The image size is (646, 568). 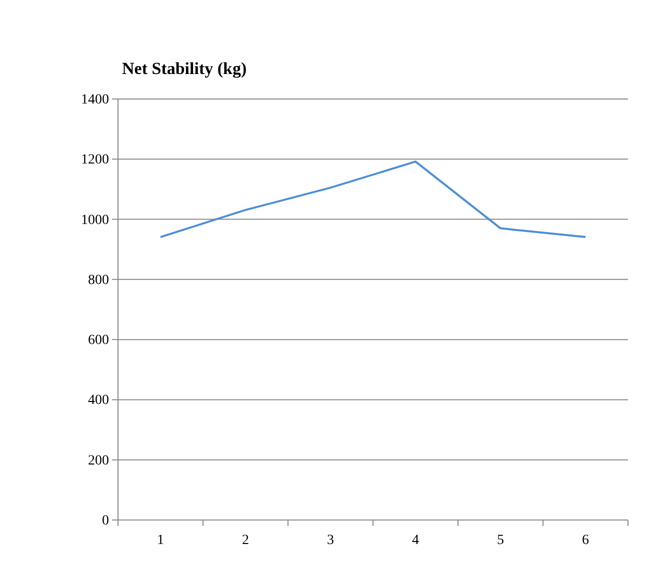 What do you see at coordinates (245, 540) in the screenshot?
I see `x-tick-label: 2` at bounding box center [245, 540].